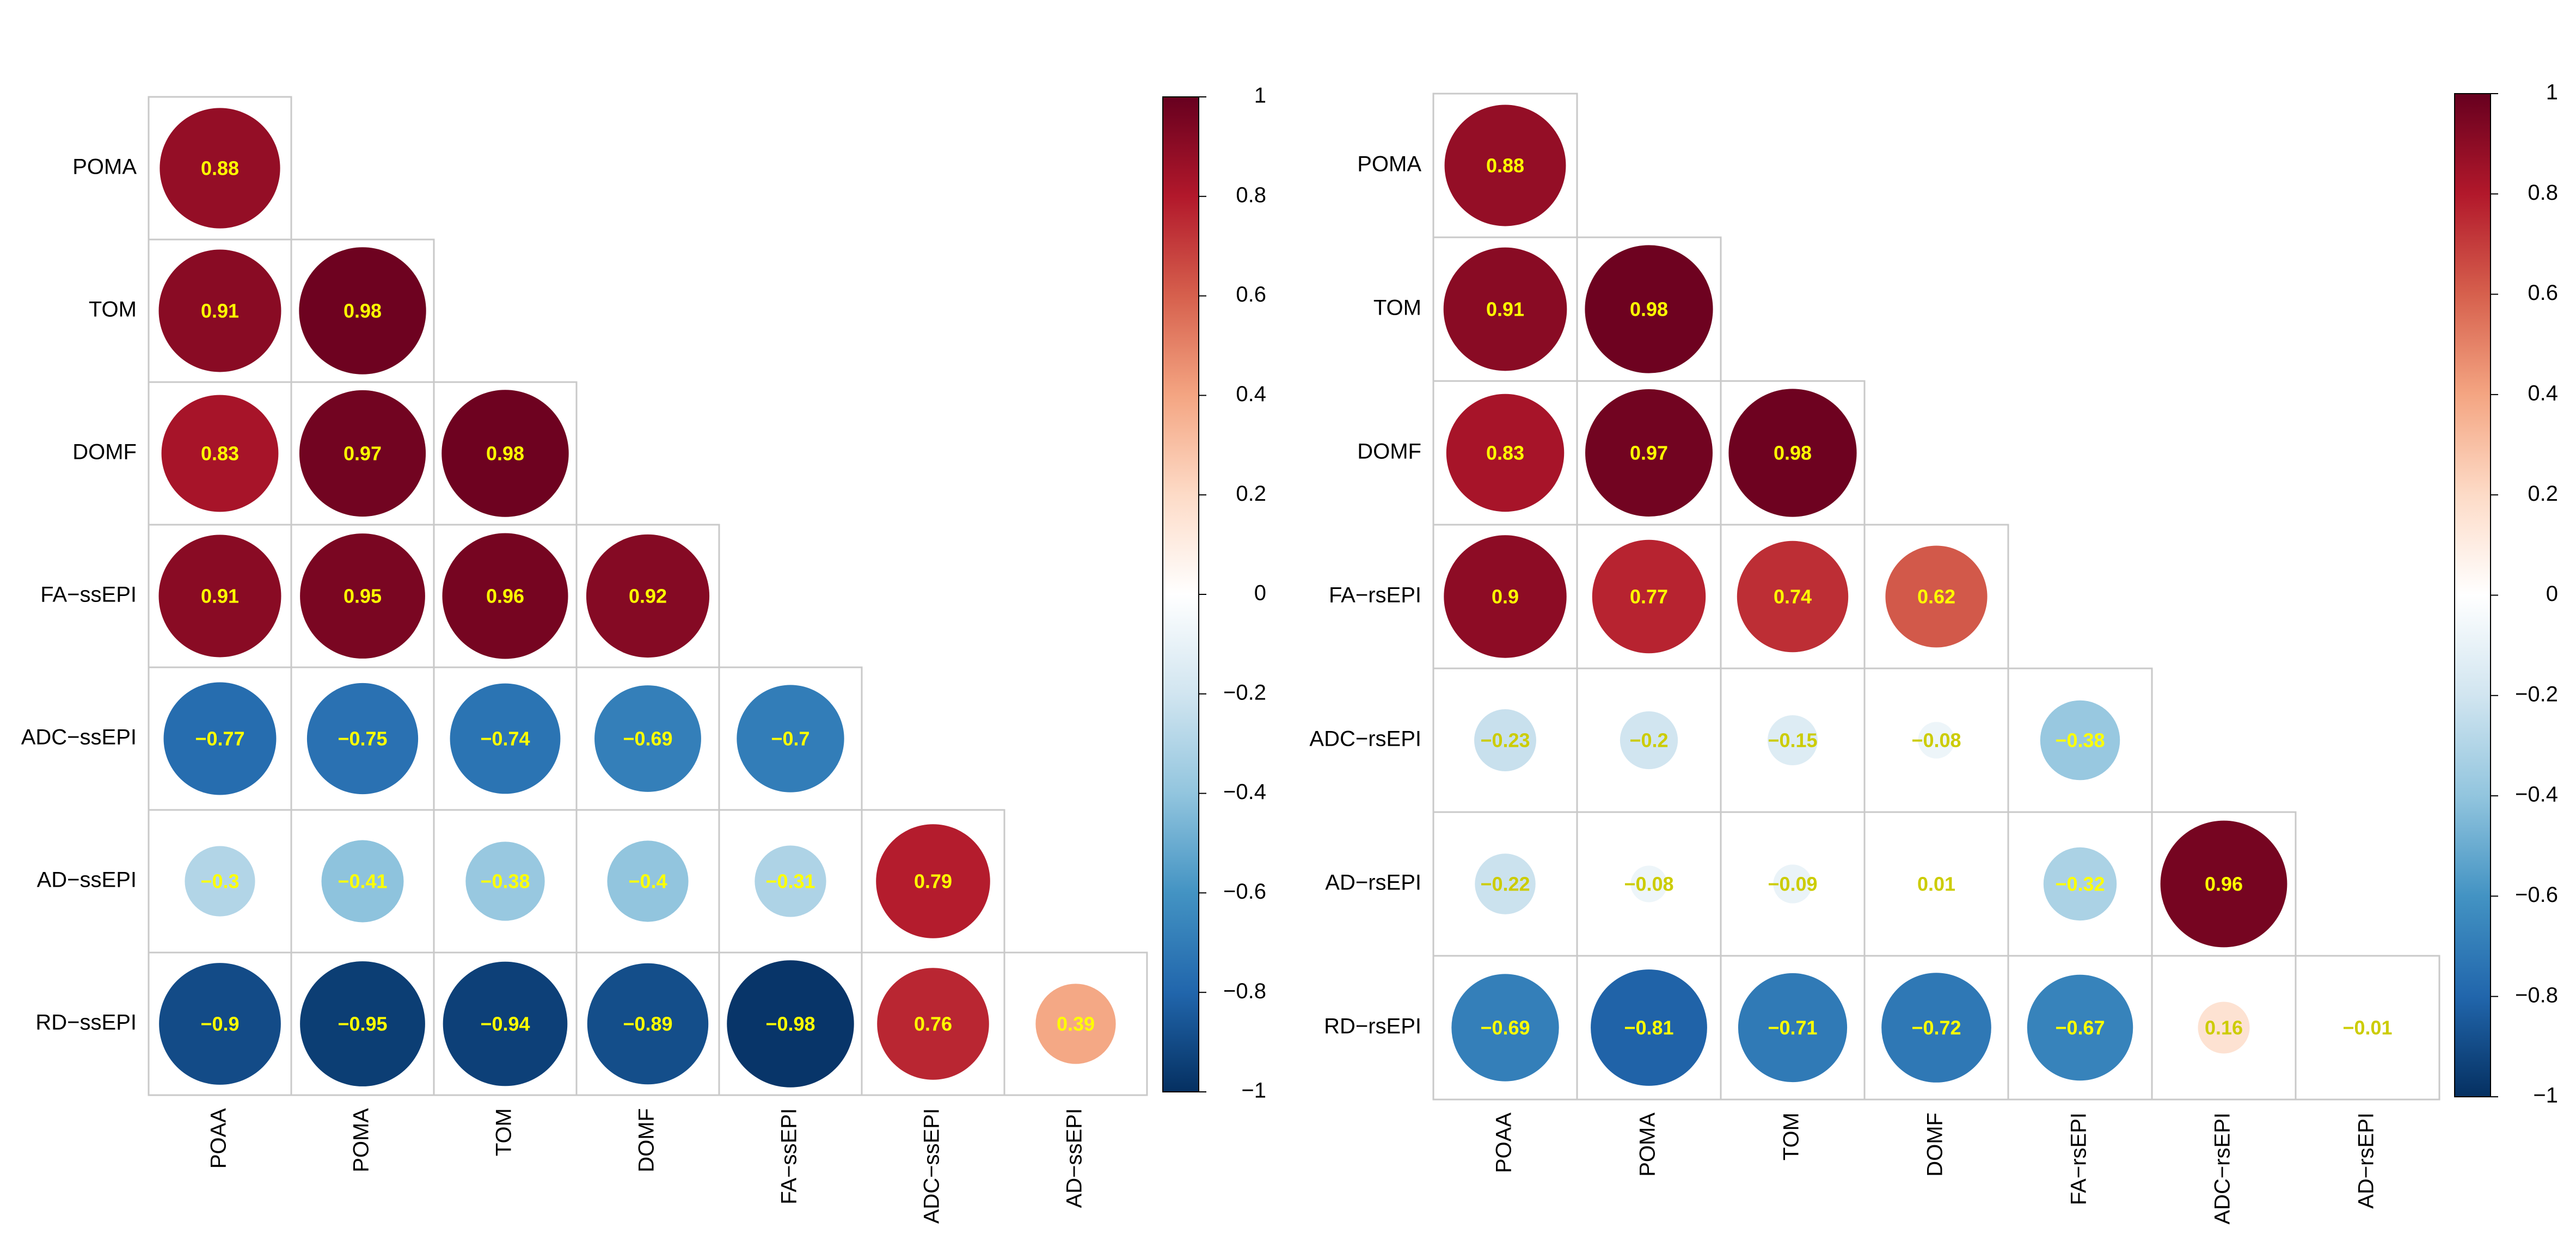 The width and height of the screenshot is (2576, 1247). I want to click on correlation-value: −0.15, so click(1792, 740).